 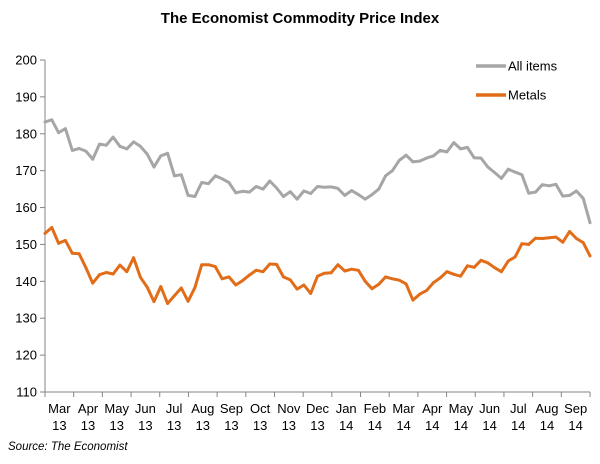 I want to click on y-tick-label: 110, so click(x=26, y=392).